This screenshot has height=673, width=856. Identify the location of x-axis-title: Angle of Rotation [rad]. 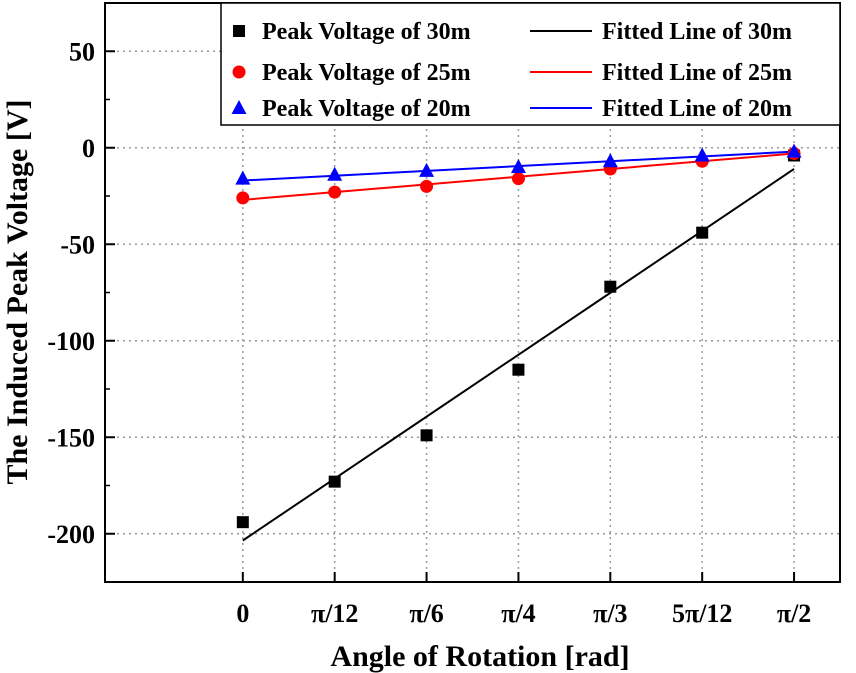
(479, 656).